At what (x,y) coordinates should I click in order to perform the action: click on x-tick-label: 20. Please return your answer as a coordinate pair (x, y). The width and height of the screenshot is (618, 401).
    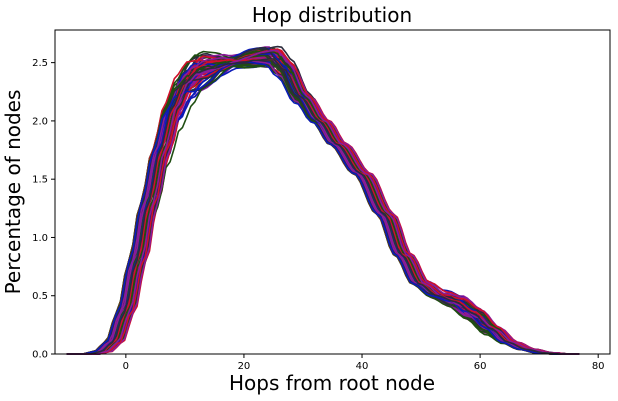
    Looking at the image, I should click on (244, 366).